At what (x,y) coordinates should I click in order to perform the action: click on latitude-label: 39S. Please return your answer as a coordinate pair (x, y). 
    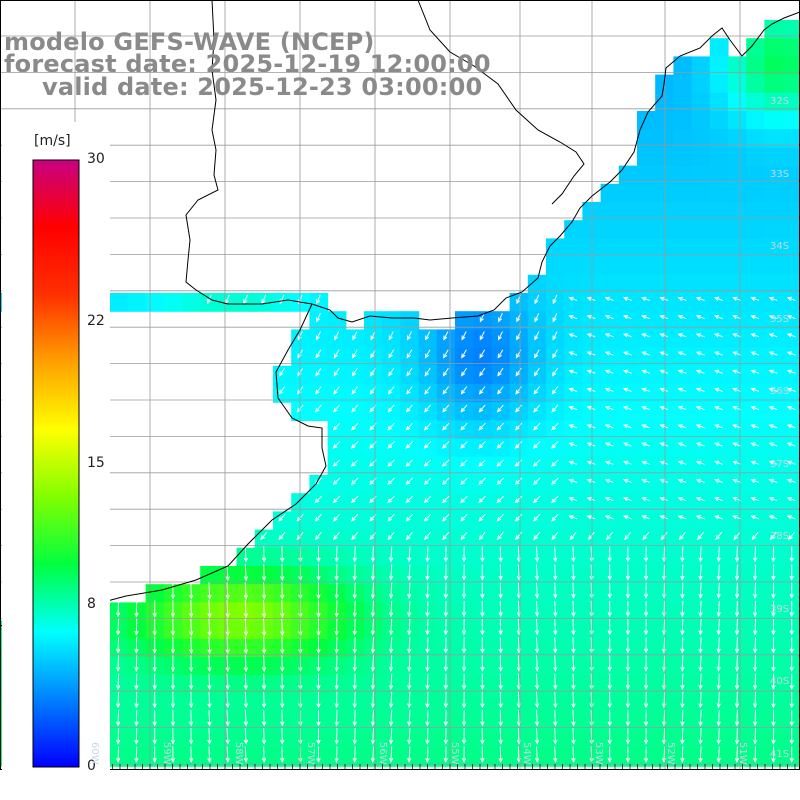
    Looking at the image, I should click on (780, 609).